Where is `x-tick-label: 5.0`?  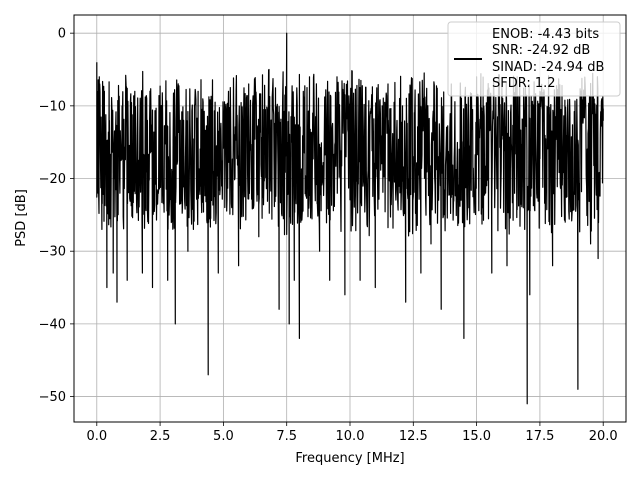
x-tick-label: 5.0 is located at coordinates (223, 436).